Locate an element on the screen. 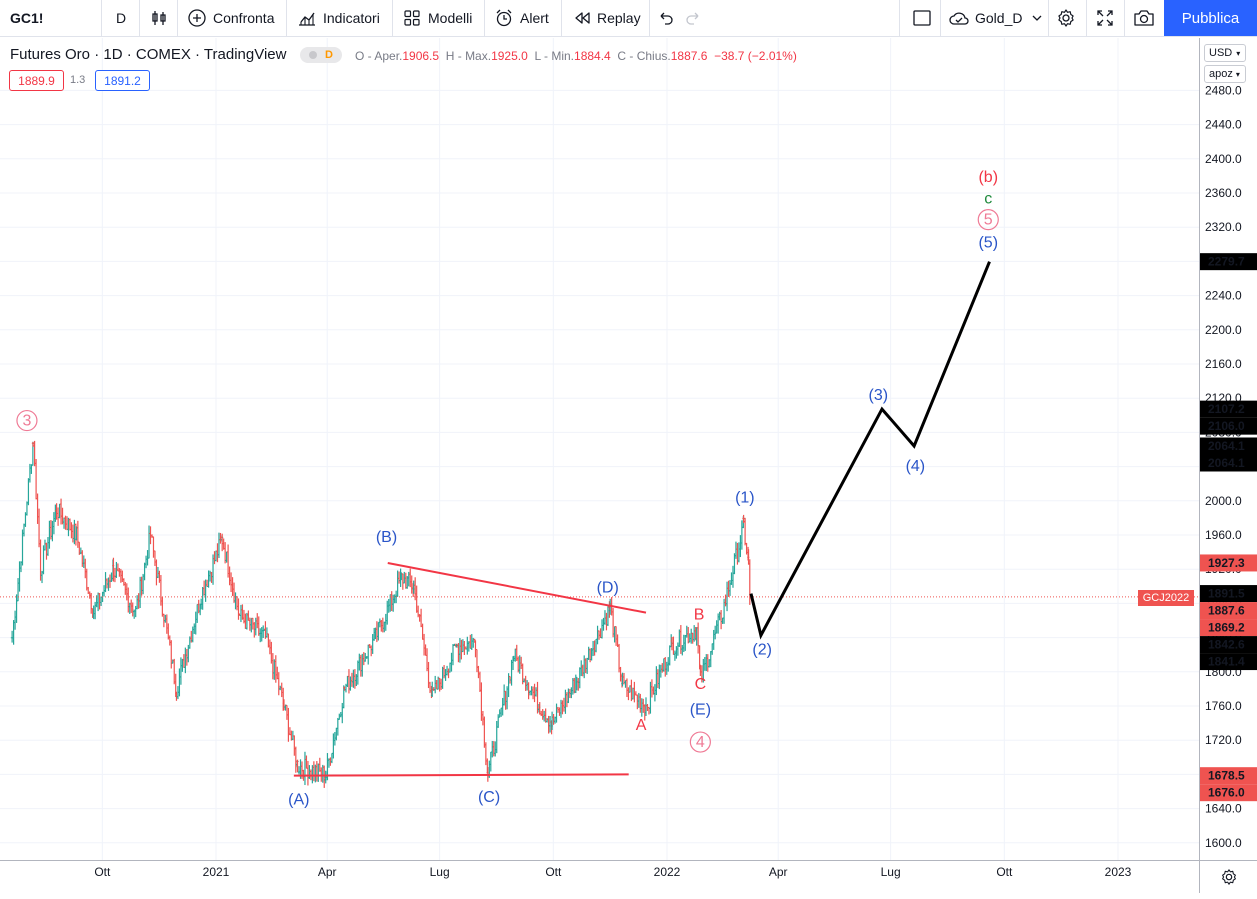 This screenshot has height=899, width=1257. price-tag: 1927.3 is located at coordinates (1228, 563).